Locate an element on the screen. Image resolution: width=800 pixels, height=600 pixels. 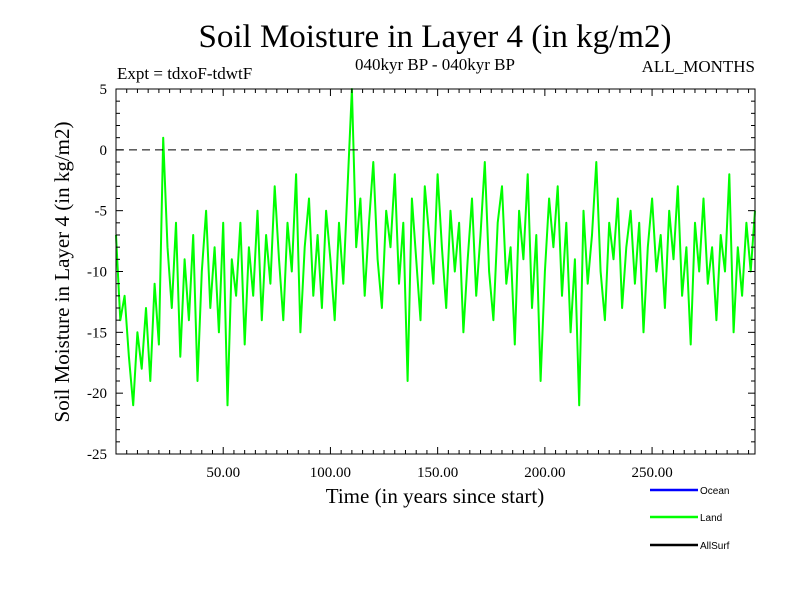
chart-title: Soil Moisture in Layer 4 (in kg/m2) is located at coordinates (435, 37).